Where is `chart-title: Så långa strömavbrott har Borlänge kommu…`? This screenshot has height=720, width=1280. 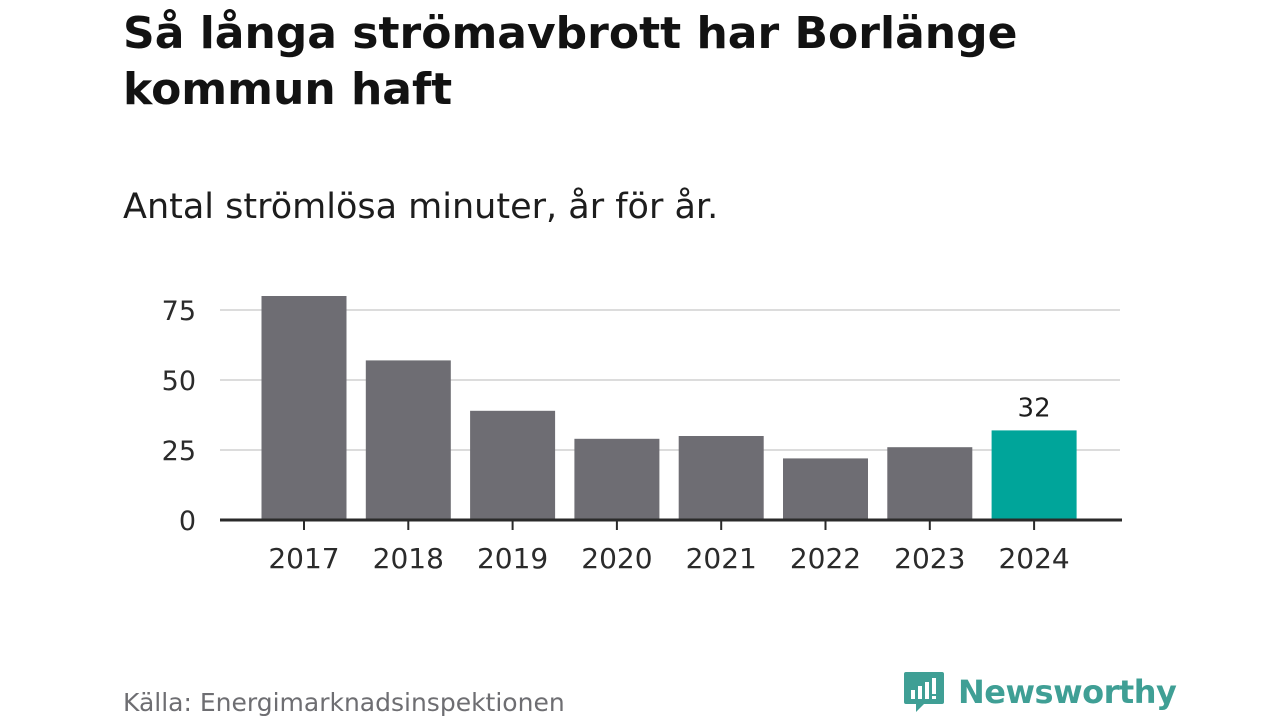
chart-title: Så långa strömavbrott har Borlänge kommu… is located at coordinates (570, 61).